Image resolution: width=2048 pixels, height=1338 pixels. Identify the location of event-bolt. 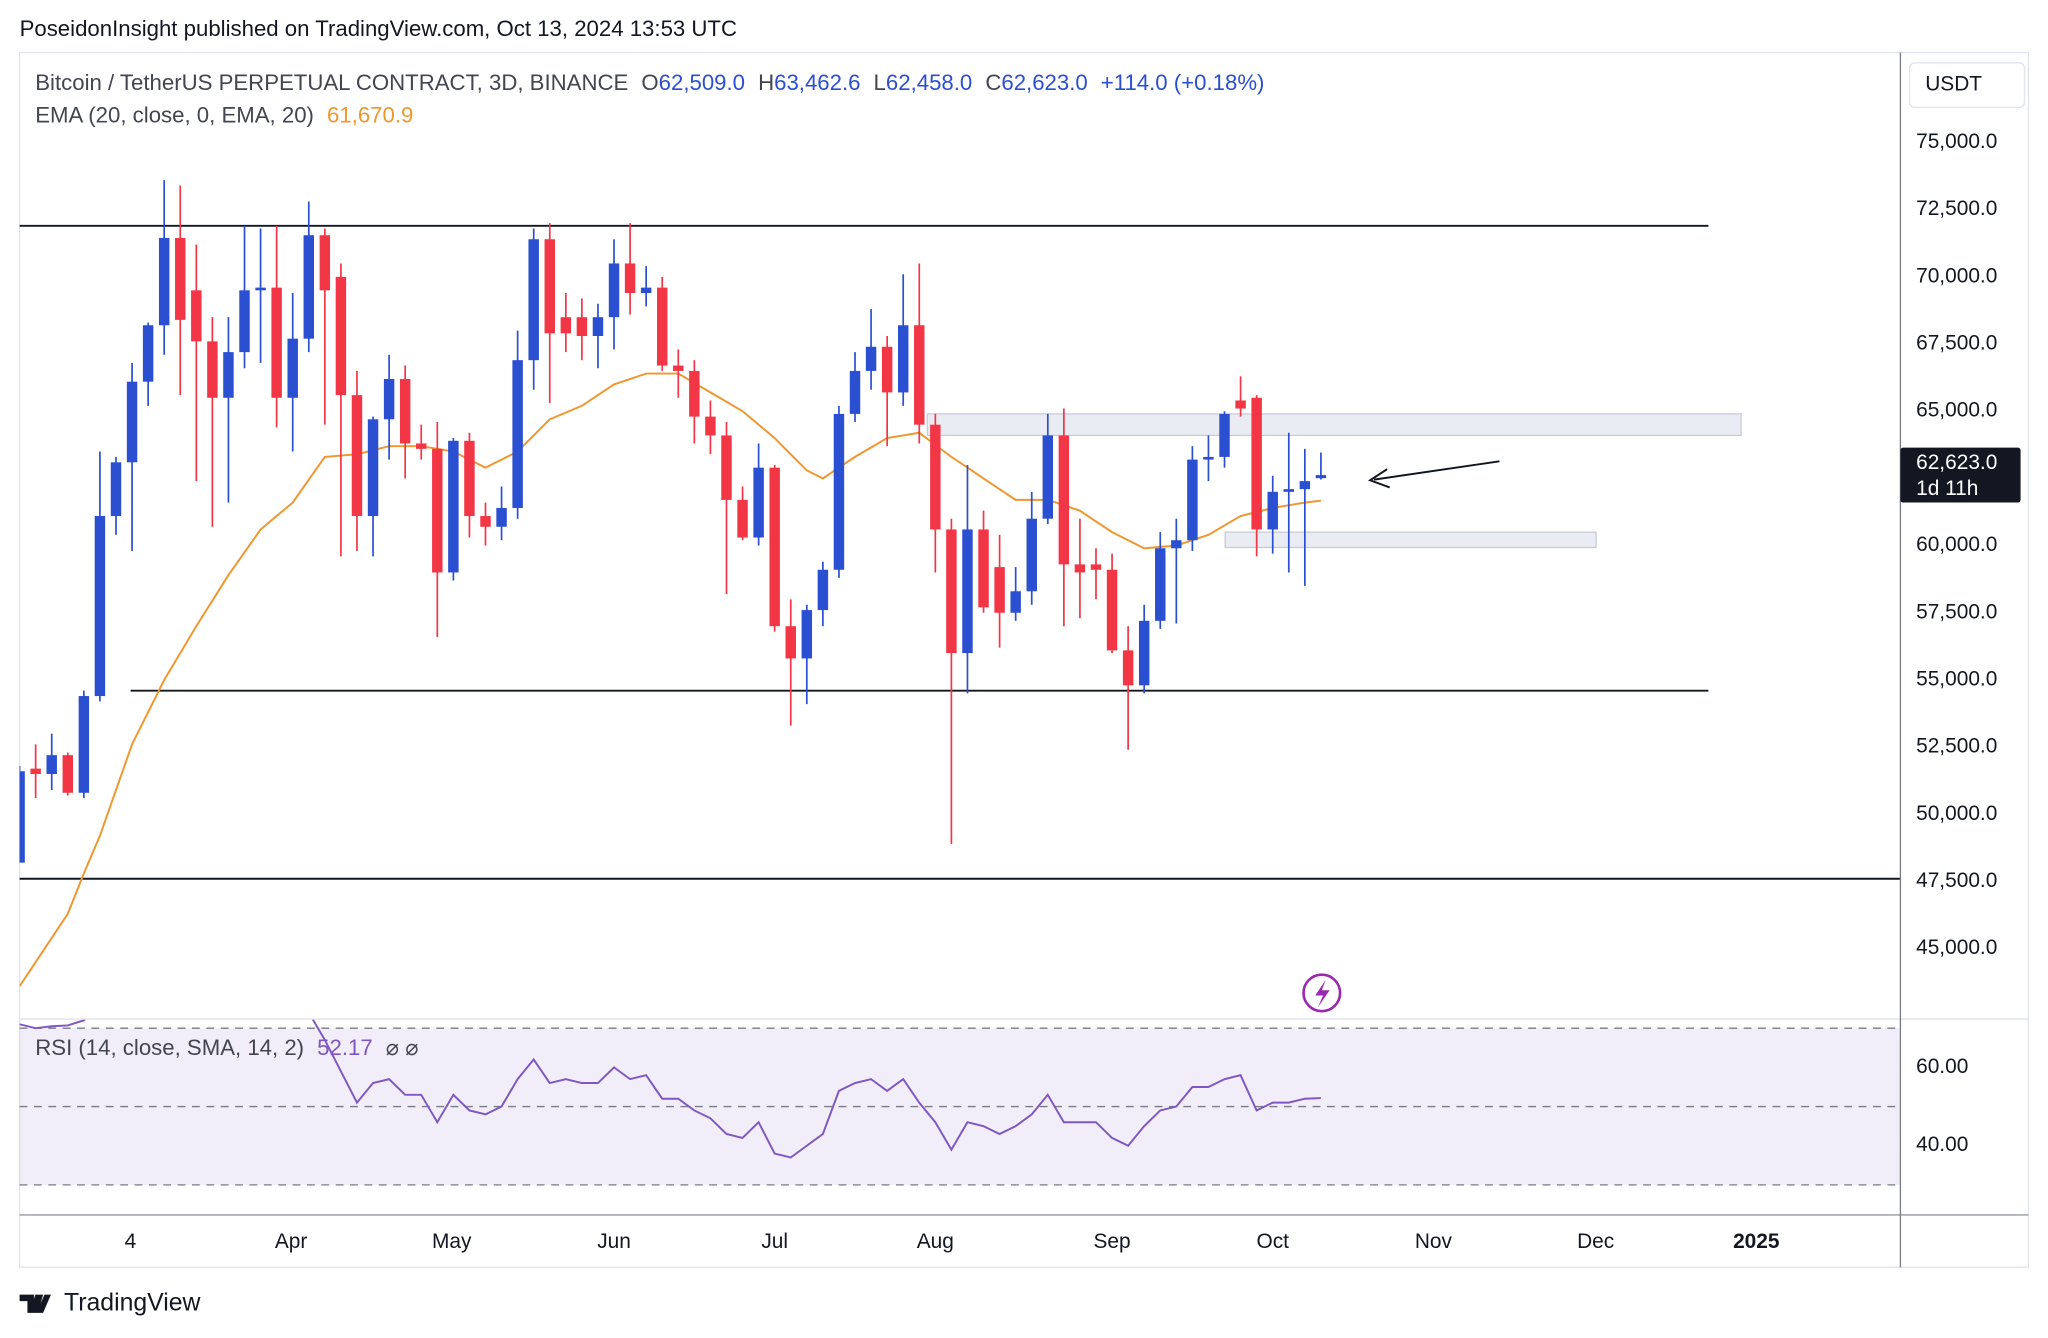
(1322, 993).